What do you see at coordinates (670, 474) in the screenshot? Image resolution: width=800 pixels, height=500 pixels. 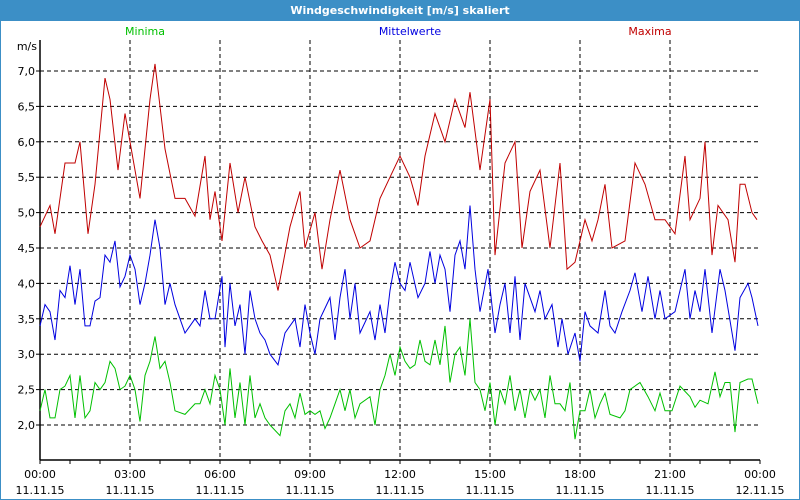 I see `x-tick-time: 21:00` at bounding box center [670, 474].